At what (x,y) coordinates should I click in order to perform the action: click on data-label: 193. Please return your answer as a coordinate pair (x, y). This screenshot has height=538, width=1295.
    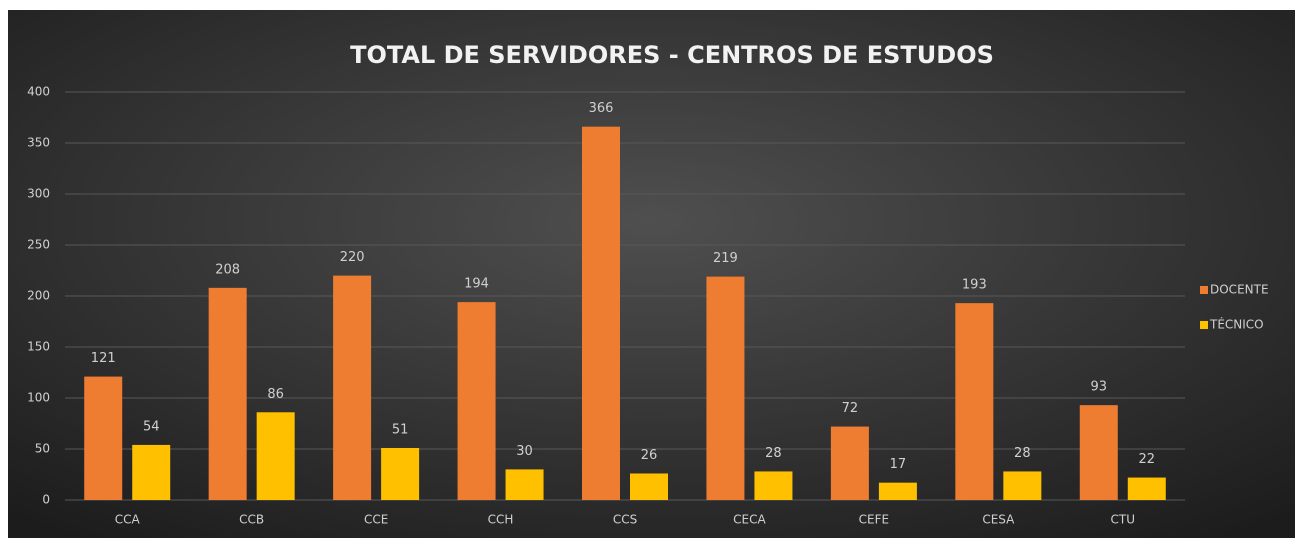
    Looking at the image, I should click on (974, 285).